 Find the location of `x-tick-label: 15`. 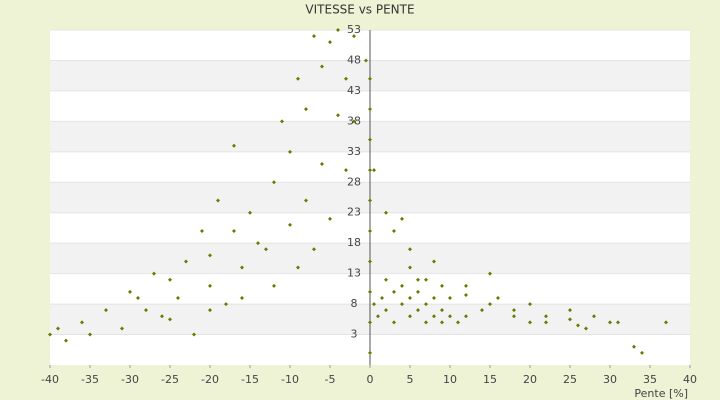

x-tick-label: 15 is located at coordinates (490, 379).